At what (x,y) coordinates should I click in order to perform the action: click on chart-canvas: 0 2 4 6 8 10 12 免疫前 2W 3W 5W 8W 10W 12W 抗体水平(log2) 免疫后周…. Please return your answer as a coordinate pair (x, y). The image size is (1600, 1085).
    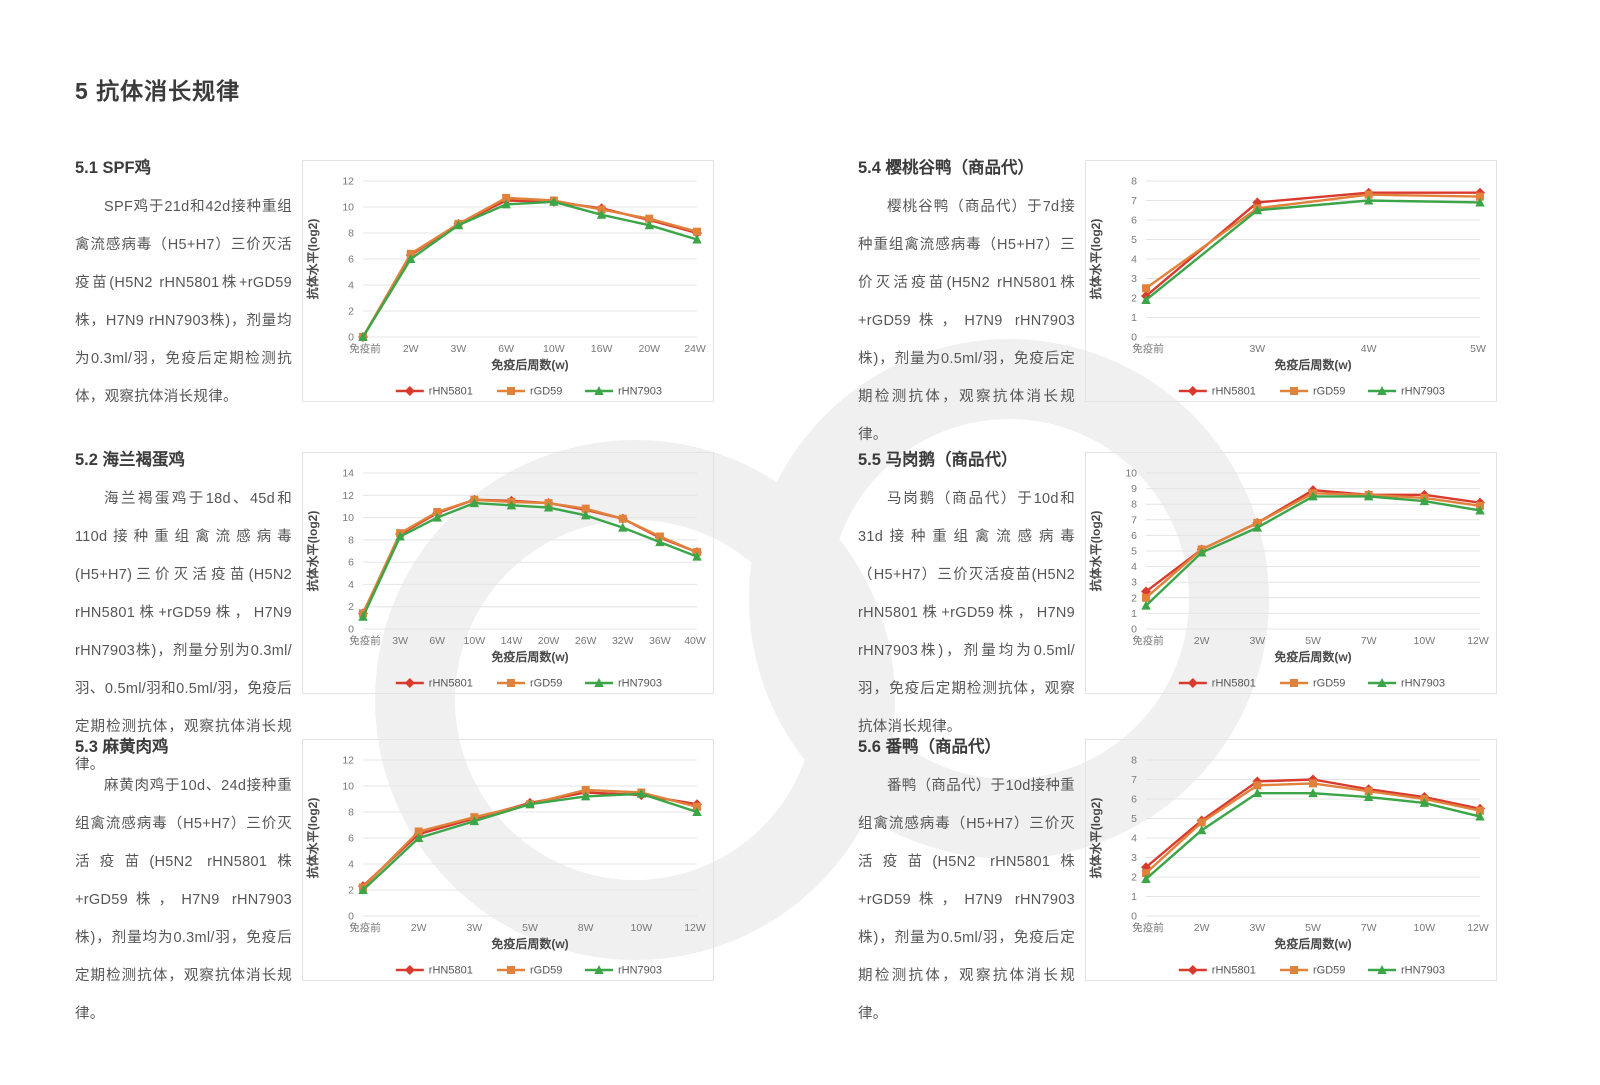
    Looking at the image, I should click on (505, 866).